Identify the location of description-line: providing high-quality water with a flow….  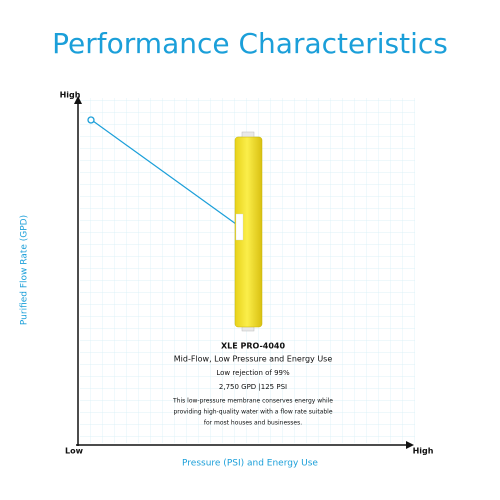
(252, 412).